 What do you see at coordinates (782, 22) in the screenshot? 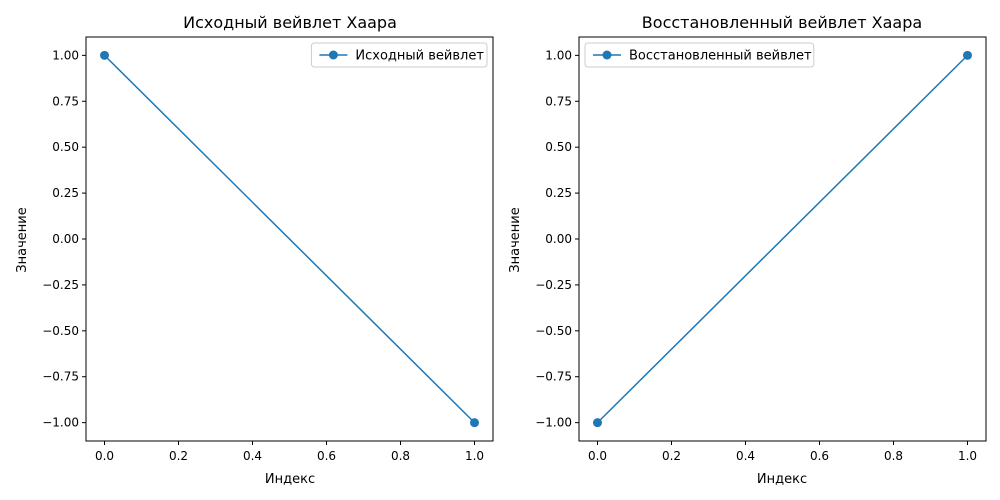
I see `chart-title: Восстановленный вейвлет Хаара` at bounding box center [782, 22].